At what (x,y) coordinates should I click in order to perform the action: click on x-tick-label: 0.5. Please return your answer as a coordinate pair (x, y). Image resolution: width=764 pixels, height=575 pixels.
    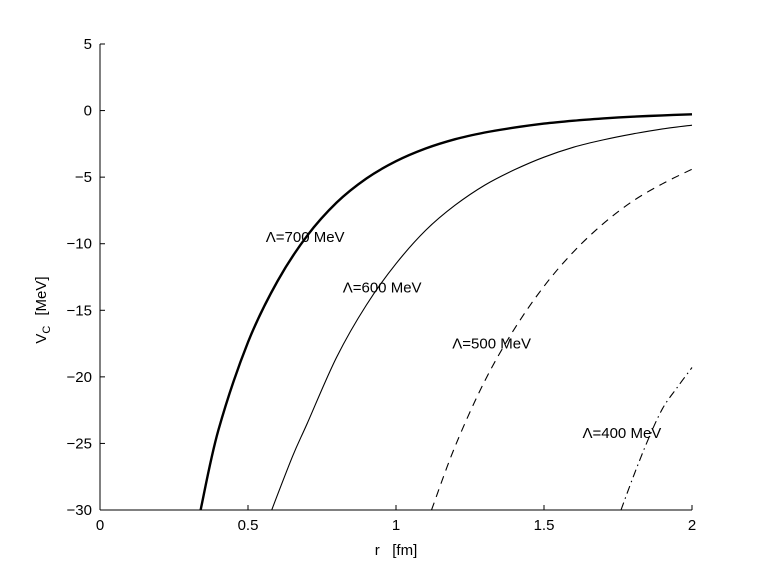
    Looking at the image, I should click on (248, 525).